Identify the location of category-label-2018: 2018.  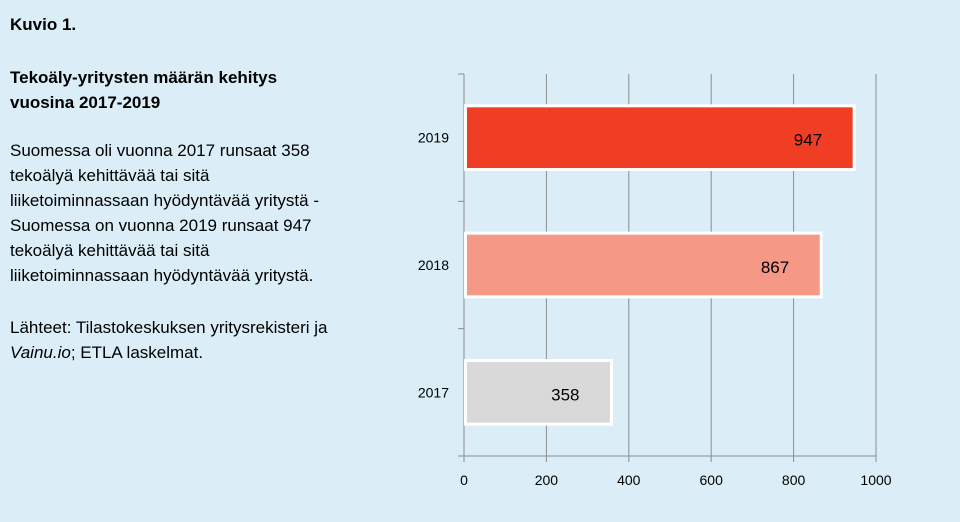
(433, 265).